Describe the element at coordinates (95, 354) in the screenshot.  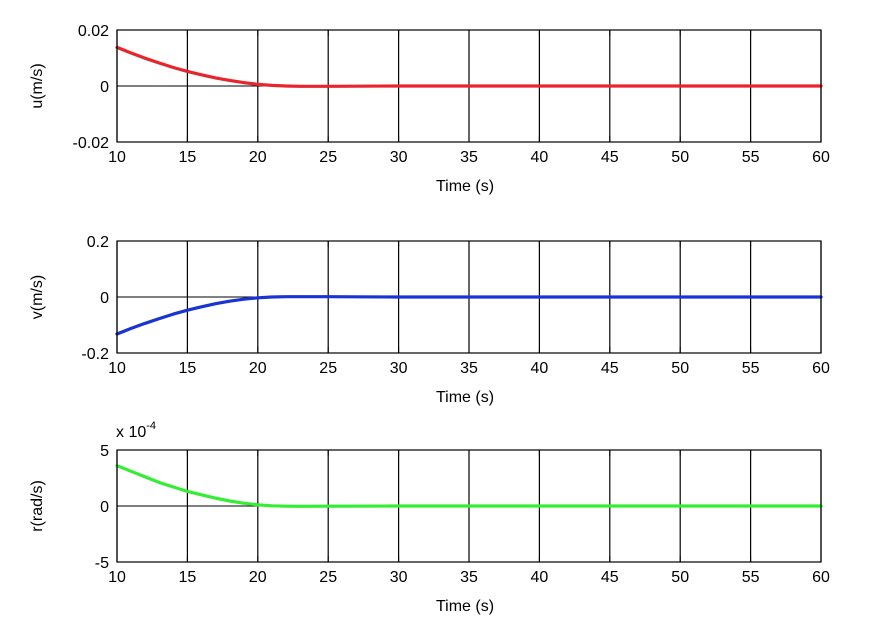
I see `y-tick-label: -0.2` at that location.